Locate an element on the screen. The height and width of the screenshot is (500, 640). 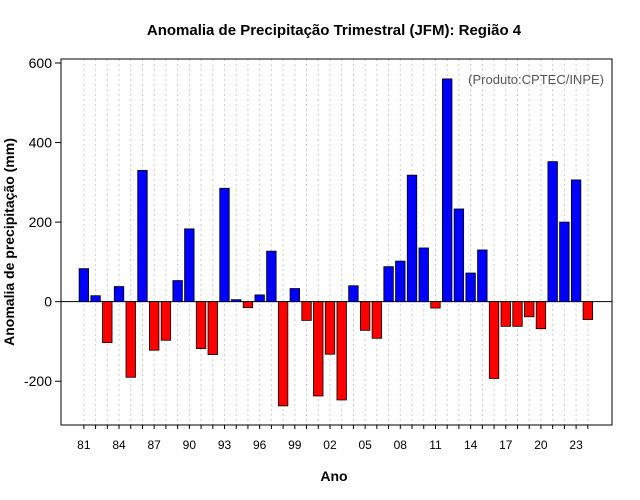
bar-1995 is located at coordinates (248, 305).